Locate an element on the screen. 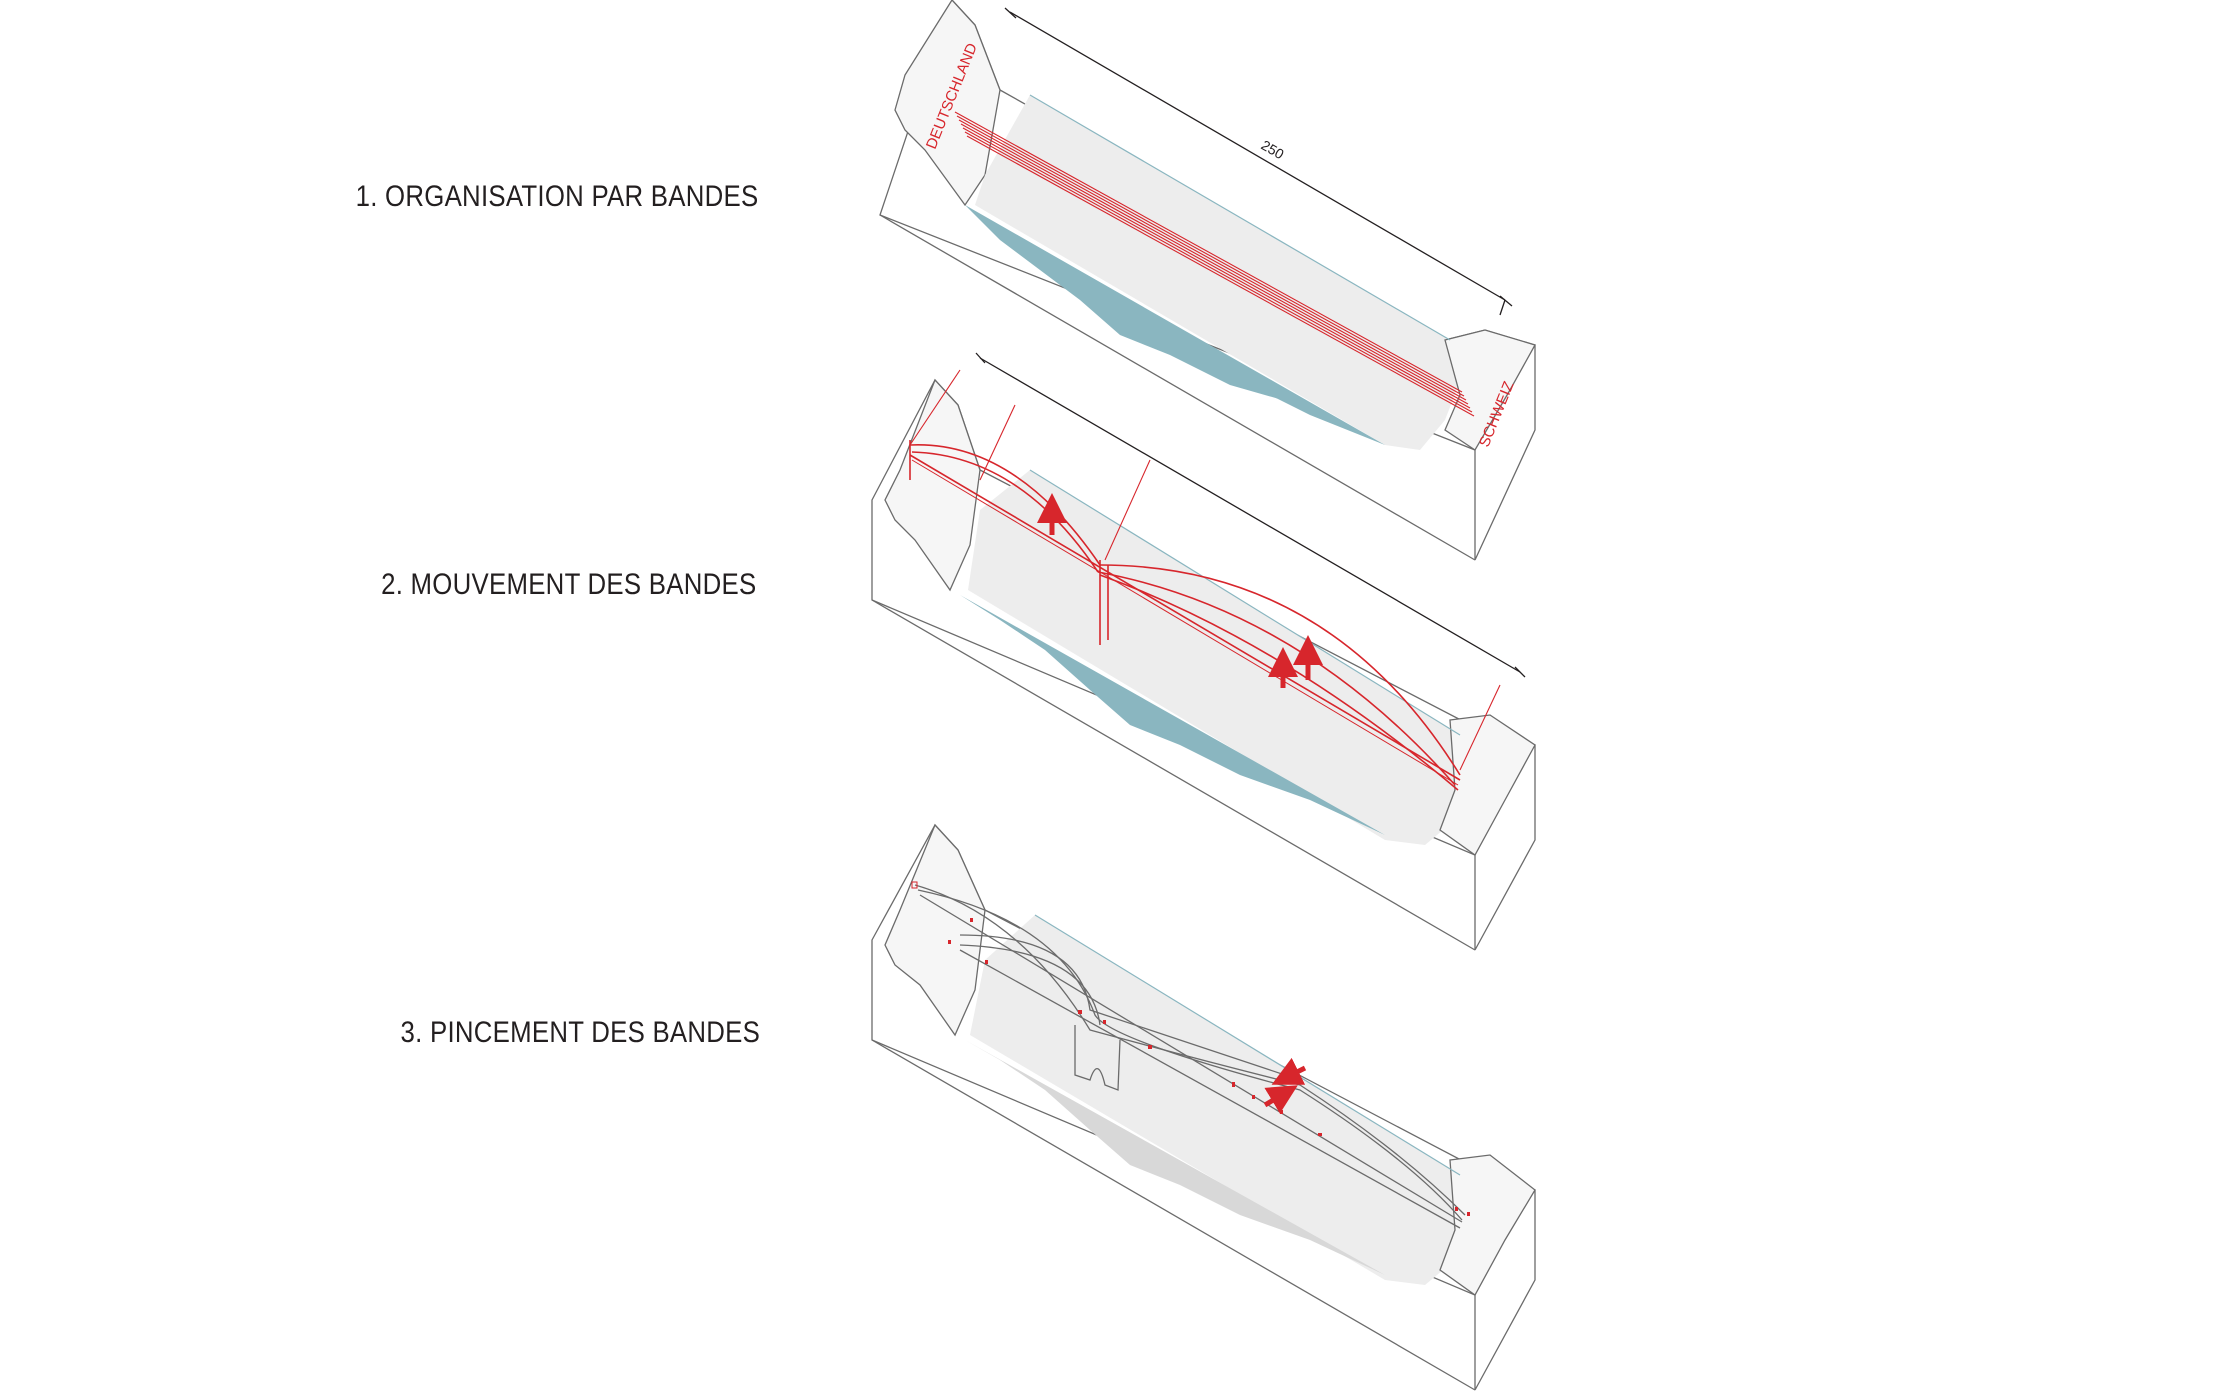  block-3-terrain is located at coordinates (1203, 1107).